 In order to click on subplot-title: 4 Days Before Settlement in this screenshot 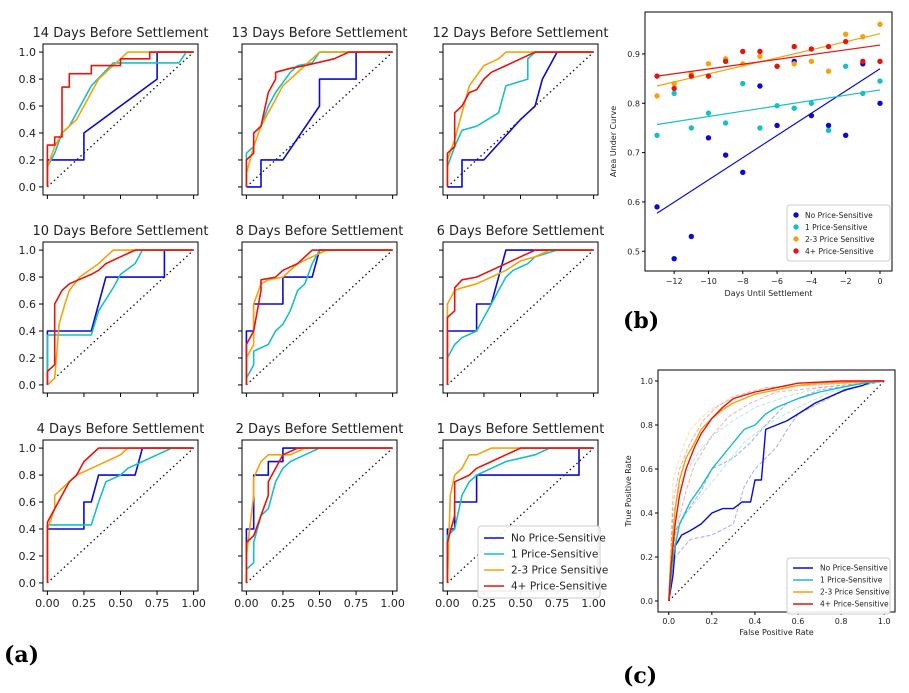, I will do `click(121, 429)`.